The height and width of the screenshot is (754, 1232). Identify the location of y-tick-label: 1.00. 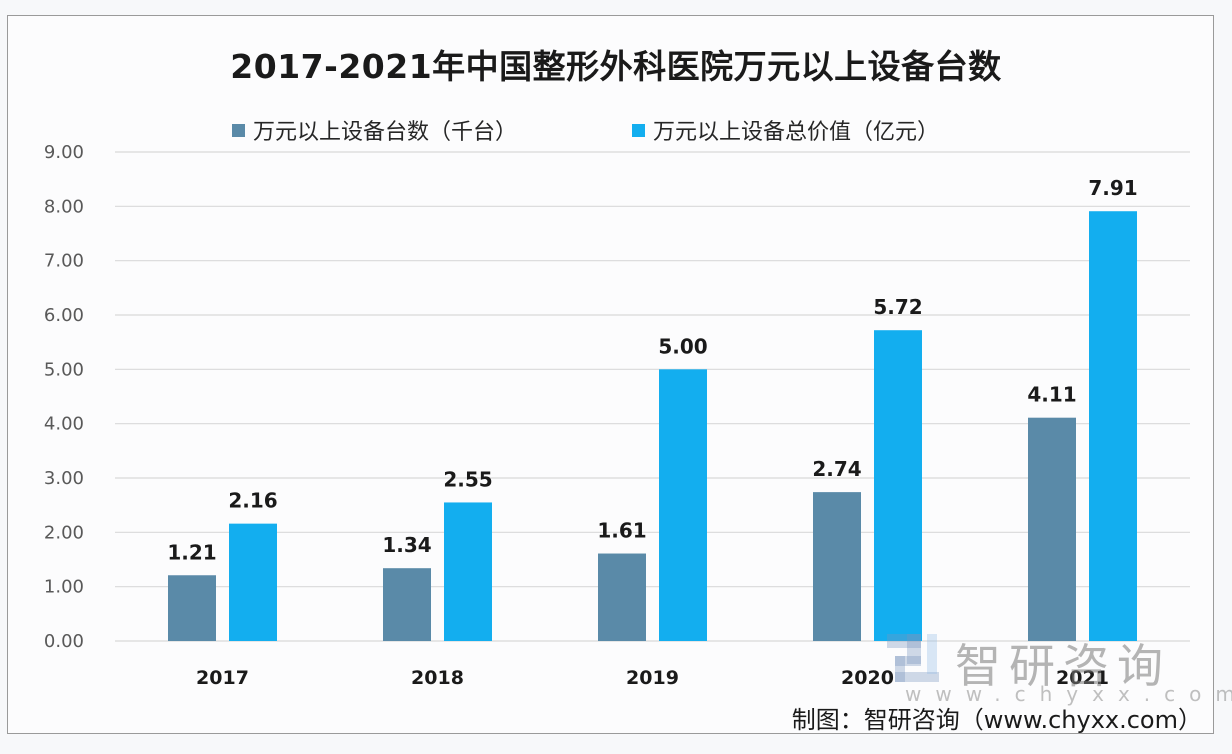
(64, 587).